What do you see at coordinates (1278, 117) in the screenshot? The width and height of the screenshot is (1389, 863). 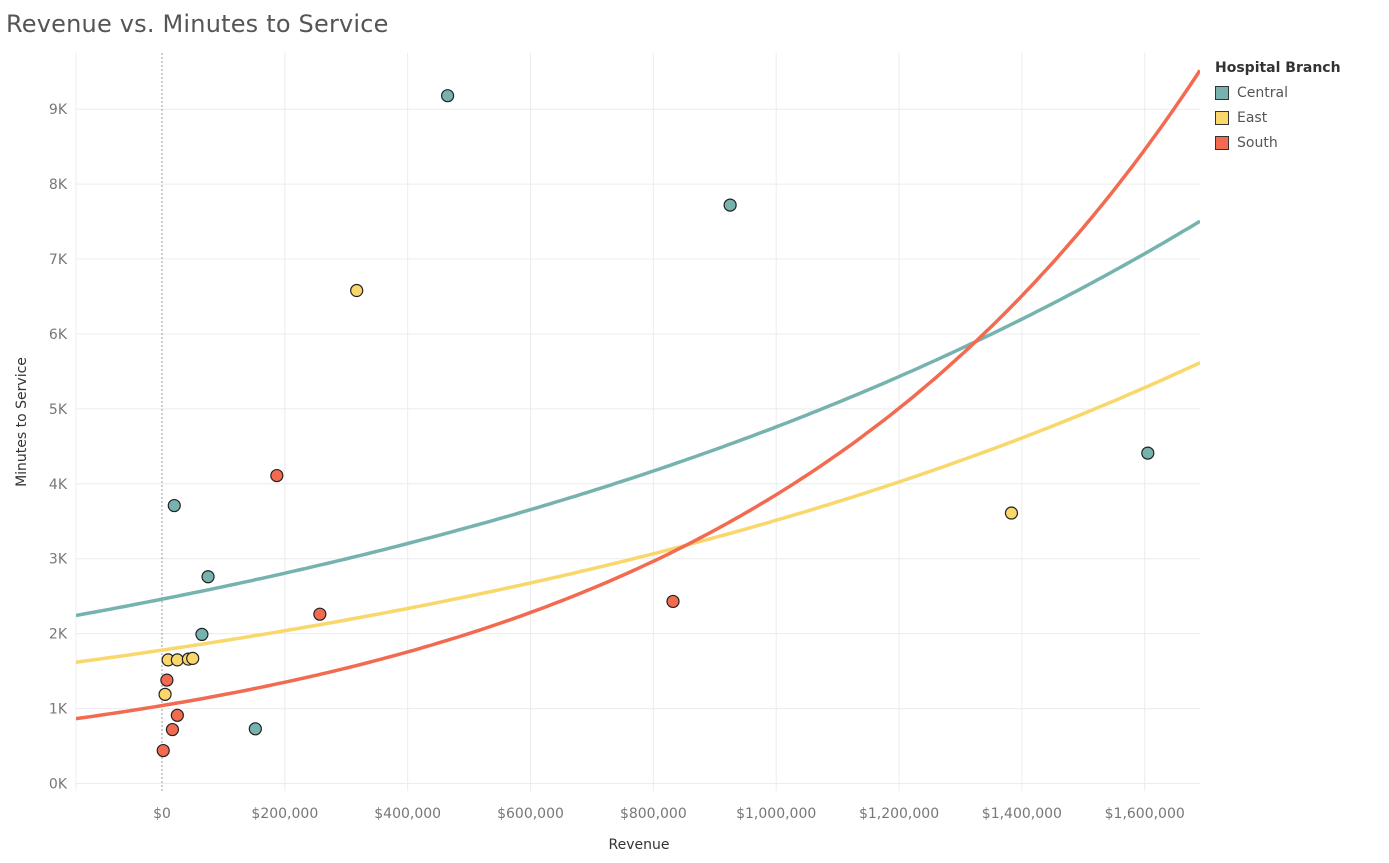 I see `legend-item-east: East` at bounding box center [1278, 117].